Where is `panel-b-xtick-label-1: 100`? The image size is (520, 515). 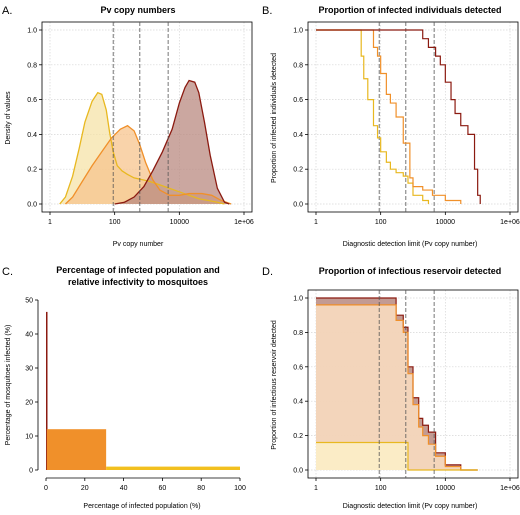 panel-b-xtick-label-1: 100 is located at coordinates (381, 222).